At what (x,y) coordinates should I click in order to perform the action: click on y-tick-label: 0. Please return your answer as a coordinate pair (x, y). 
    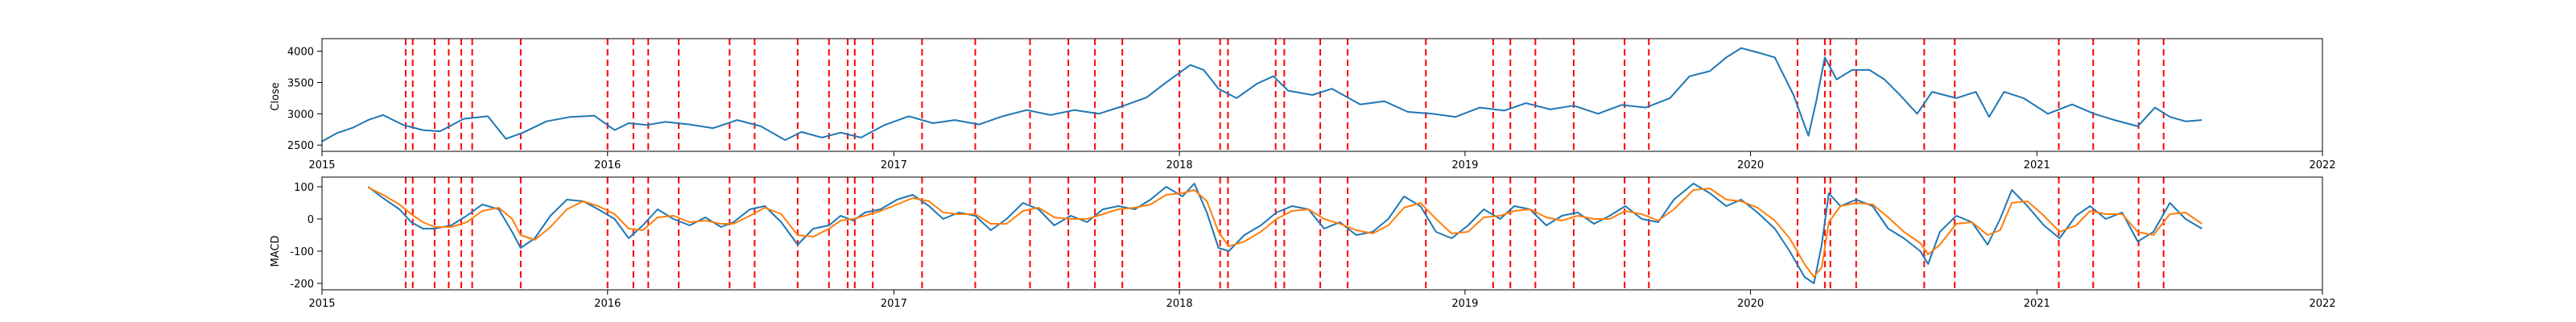
    Looking at the image, I should click on (311, 220).